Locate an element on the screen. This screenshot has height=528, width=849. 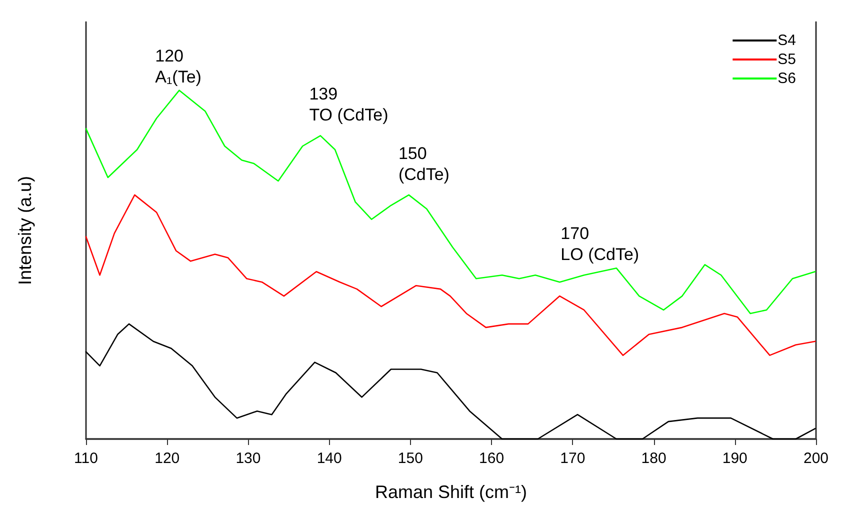
annotation: 139 TO (CdTe) is located at coordinates (348, 104).